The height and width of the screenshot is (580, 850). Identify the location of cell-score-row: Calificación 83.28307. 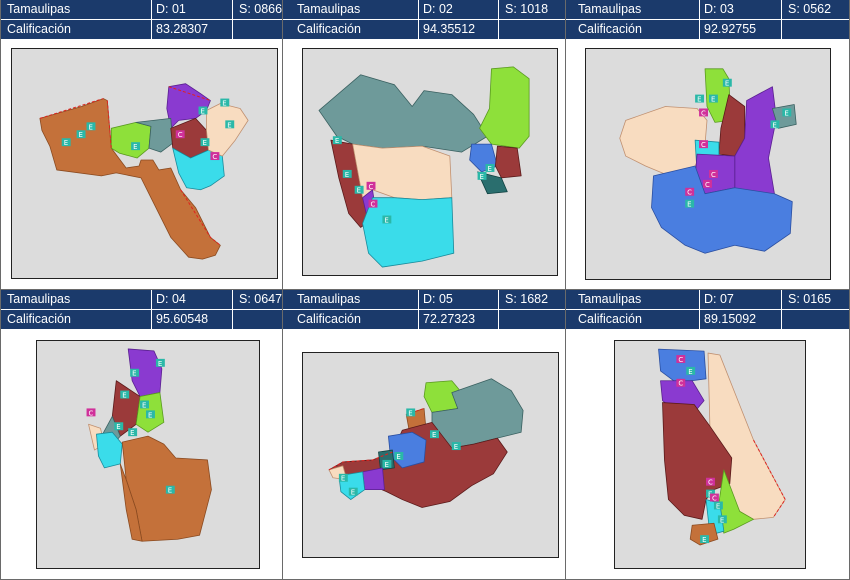
(141, 29).